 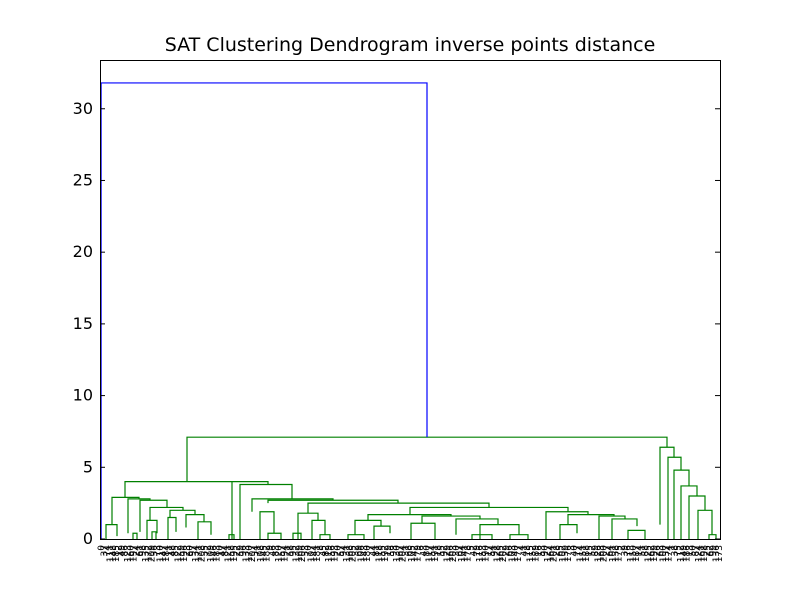 I want to click on leaf-label: 117, so click(x=430, y=553).